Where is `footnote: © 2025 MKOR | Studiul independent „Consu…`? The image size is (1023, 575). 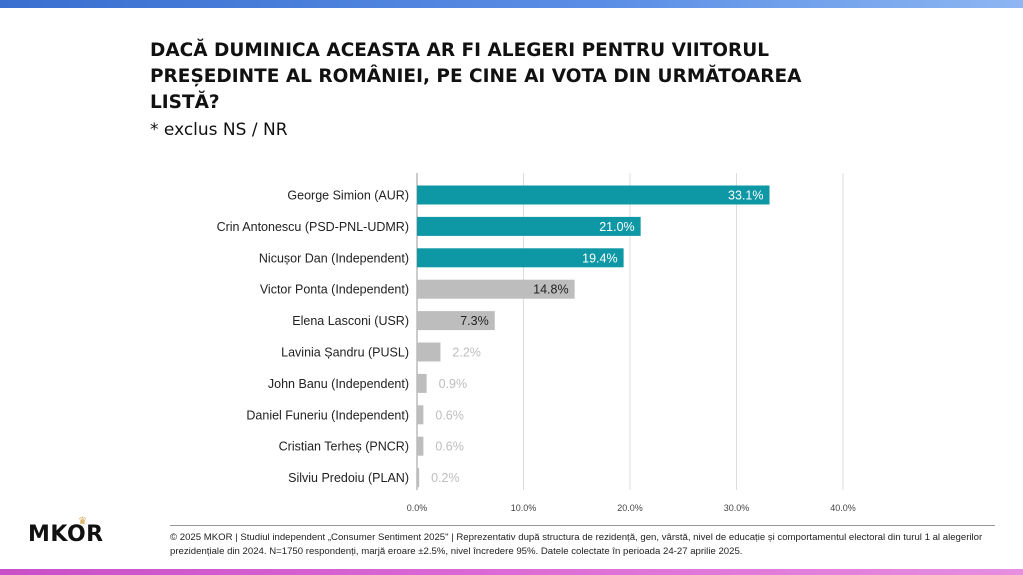 footnote: © 2025 MKOR | Studiul independent „Consu… is located at coordinates (576, 544).